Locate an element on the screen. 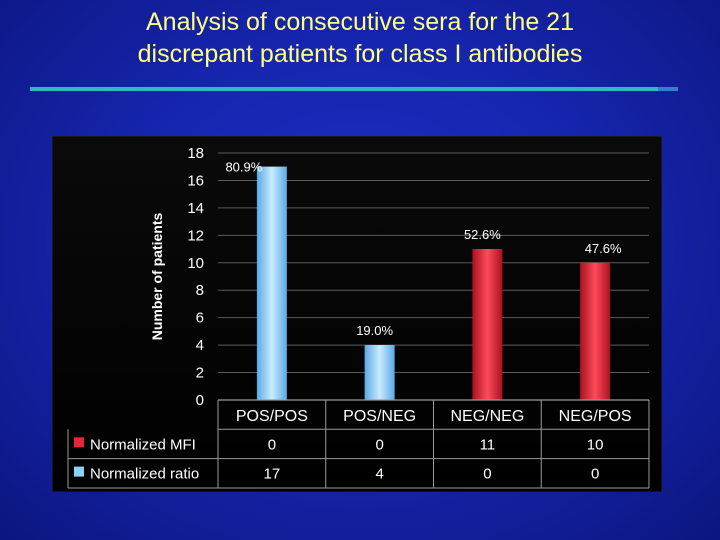  y-tick-label: 16 is located at coordinates (195, 180).